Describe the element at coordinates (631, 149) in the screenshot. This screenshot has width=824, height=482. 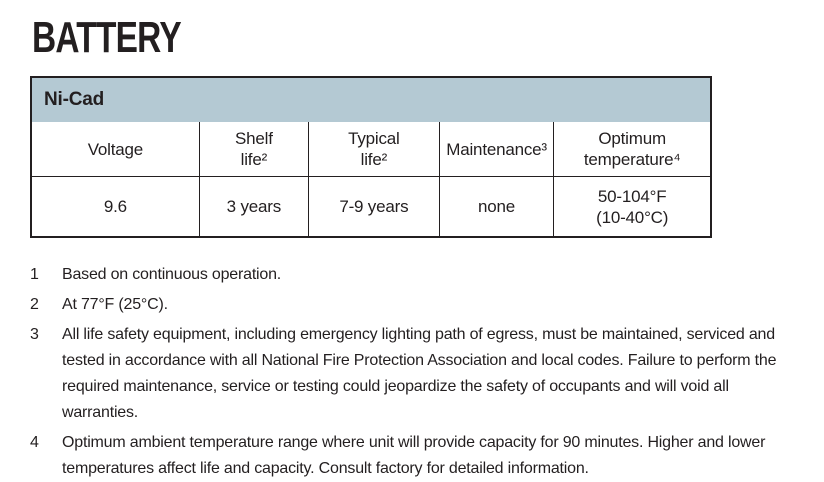
I see `col-header-optimum-temperature: Optimum temperature⁴` at that location.